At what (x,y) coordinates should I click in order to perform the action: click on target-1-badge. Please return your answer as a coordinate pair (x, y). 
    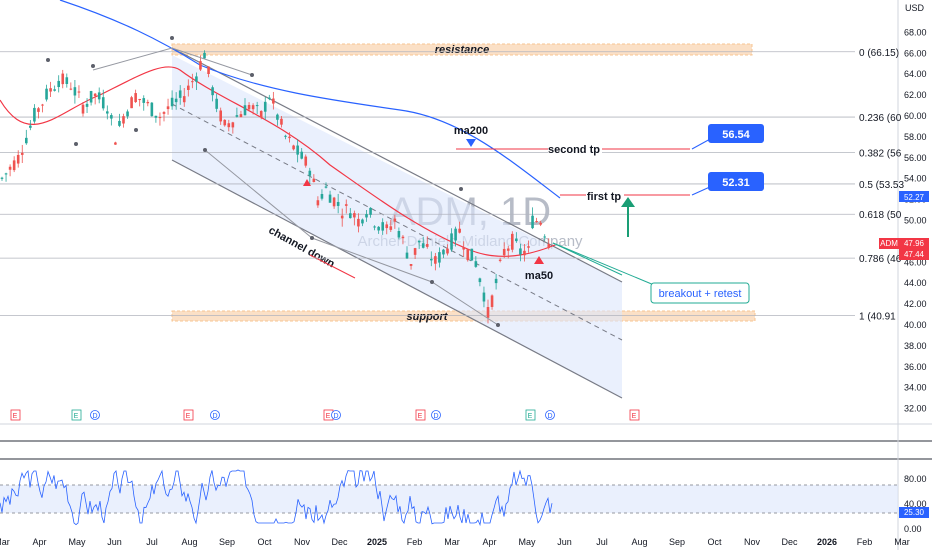
    Looking at the image, I should click on (736, 181).